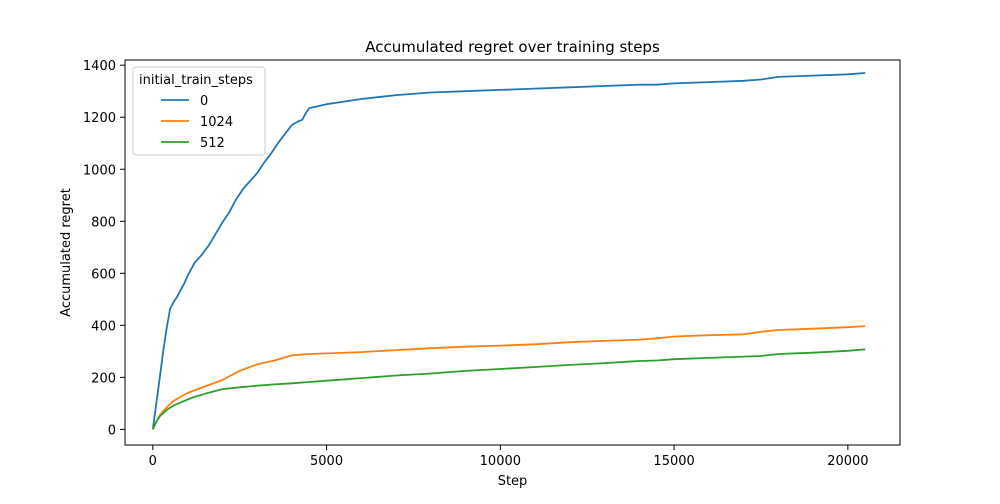 The height and width of the screenshot is (504, 1000). I want to click on legend: initial_train_steps 0 1024 512, so click(199, 111).